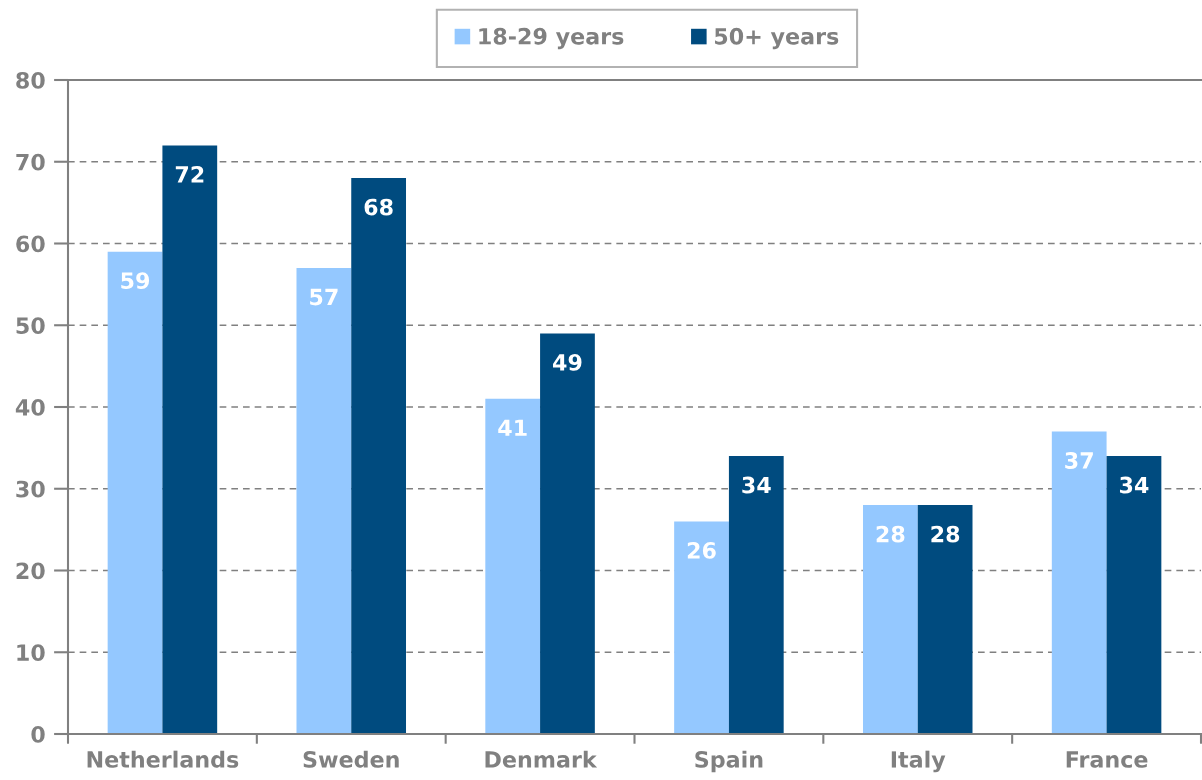 This screenshot has height=780, width=1202. Describe the element at coordinates (1107, 759) in the screenshot. I see `x-tick-label: France` at that location.